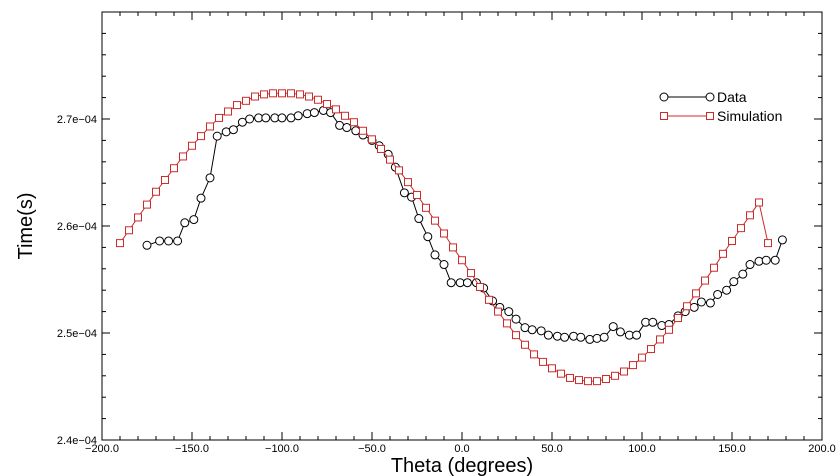 Image resolution: width=838 pixels, height=476 pixels. I want to click on x-tick-label: 150.0, so click(732, 449).